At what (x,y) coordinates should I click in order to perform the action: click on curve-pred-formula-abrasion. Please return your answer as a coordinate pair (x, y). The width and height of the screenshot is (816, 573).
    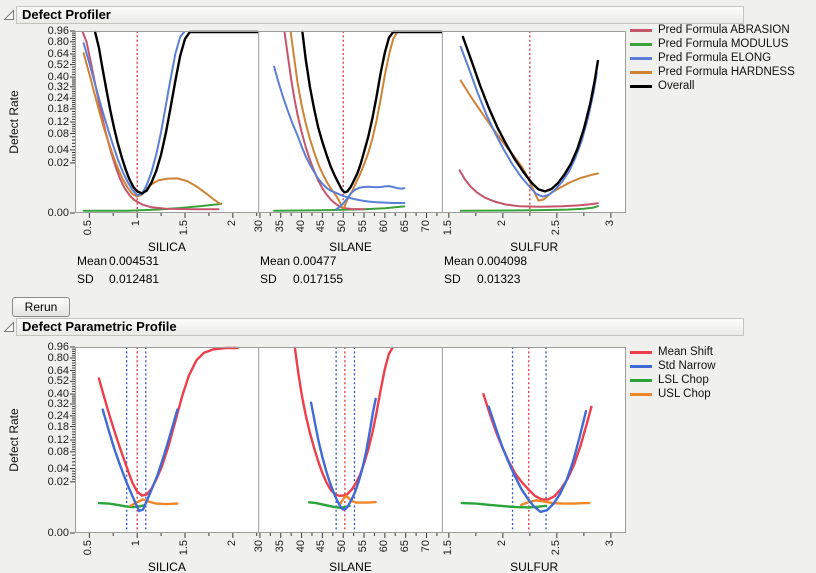
    Looking at the image, I should click on (528, 188).